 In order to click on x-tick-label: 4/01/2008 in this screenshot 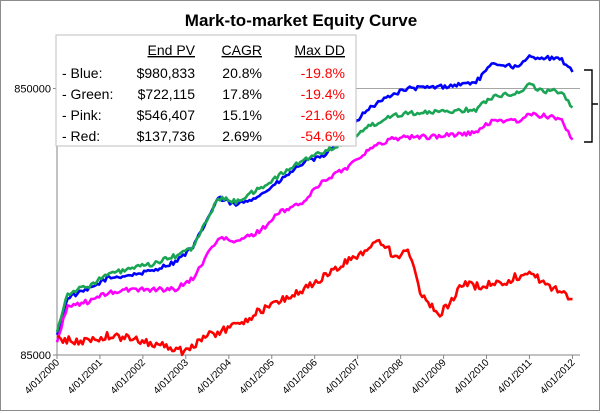, I will do `click(387, 377)`.